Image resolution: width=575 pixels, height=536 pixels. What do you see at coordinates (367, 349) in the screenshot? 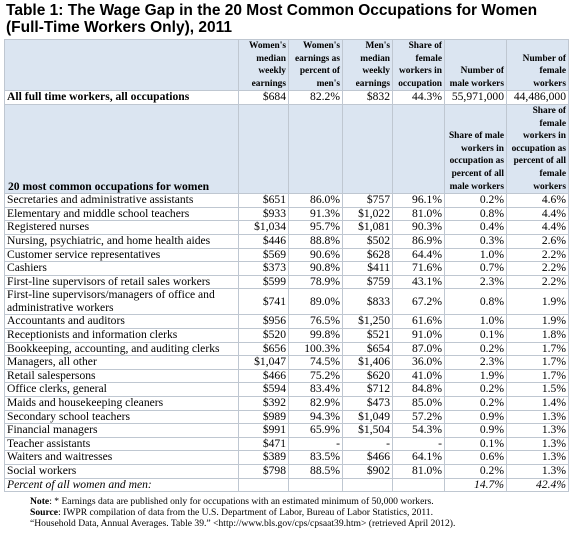
I see `table-cell: $654` at bounding box center [367, 349].